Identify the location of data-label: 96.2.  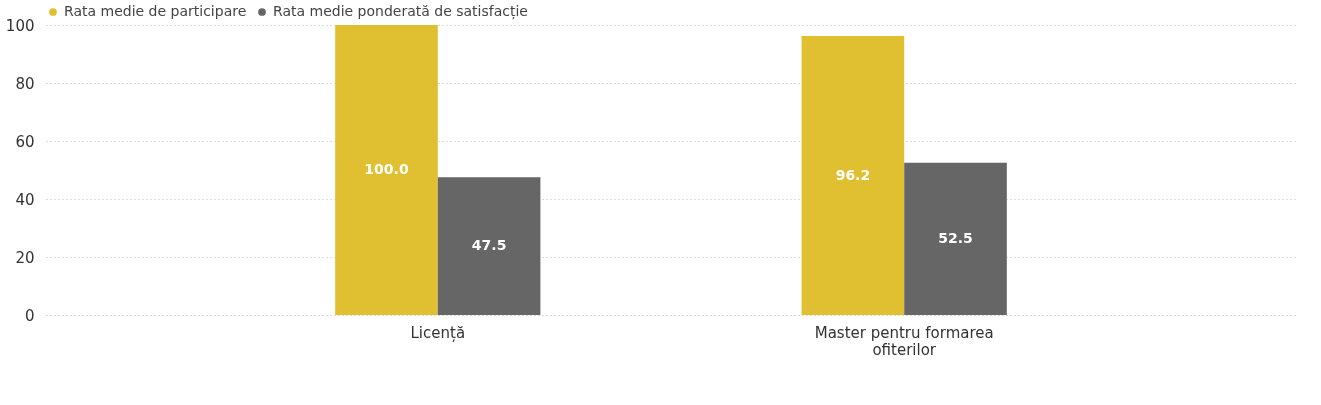
(853, 174).